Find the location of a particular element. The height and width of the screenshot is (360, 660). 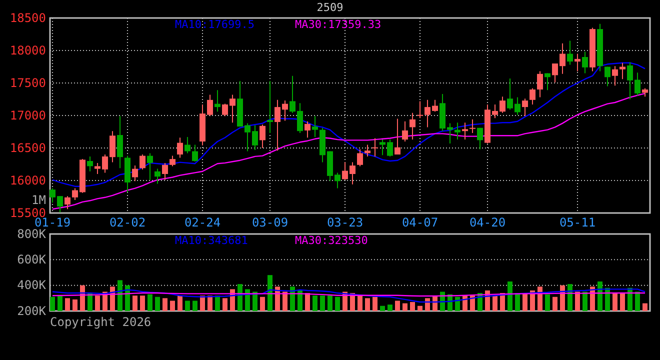

text: MA10:343681 is located at coordinates (211, 240).